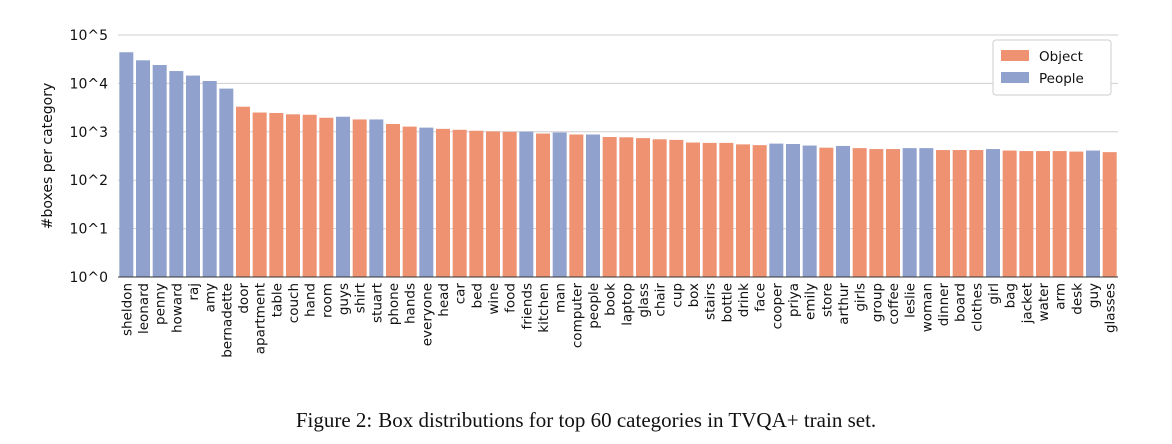  Describe the element at coordinates (561, 298) in the screenshot. I see `x-tick-label: man` at that location.